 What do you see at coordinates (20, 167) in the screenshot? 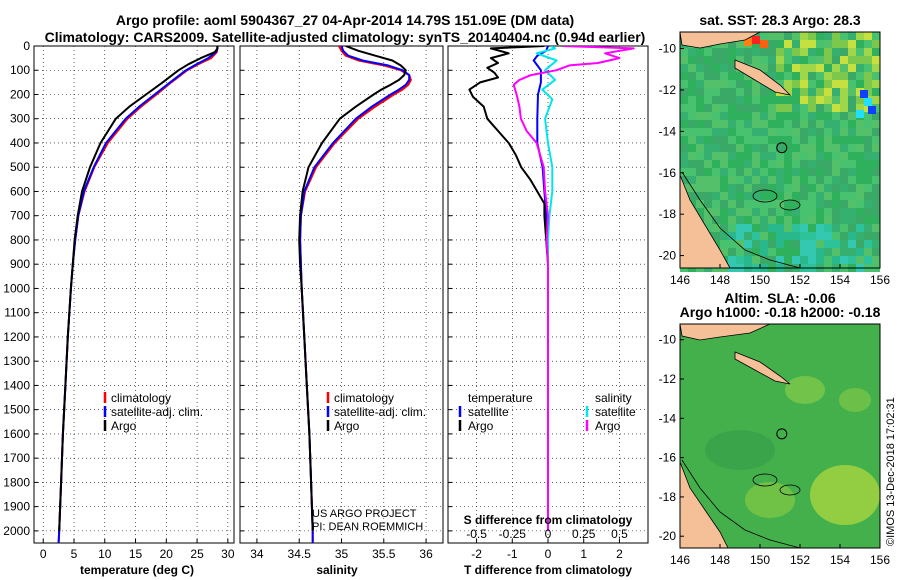
I see `depth-tick-label: 500` at bounding box center [20, 167].